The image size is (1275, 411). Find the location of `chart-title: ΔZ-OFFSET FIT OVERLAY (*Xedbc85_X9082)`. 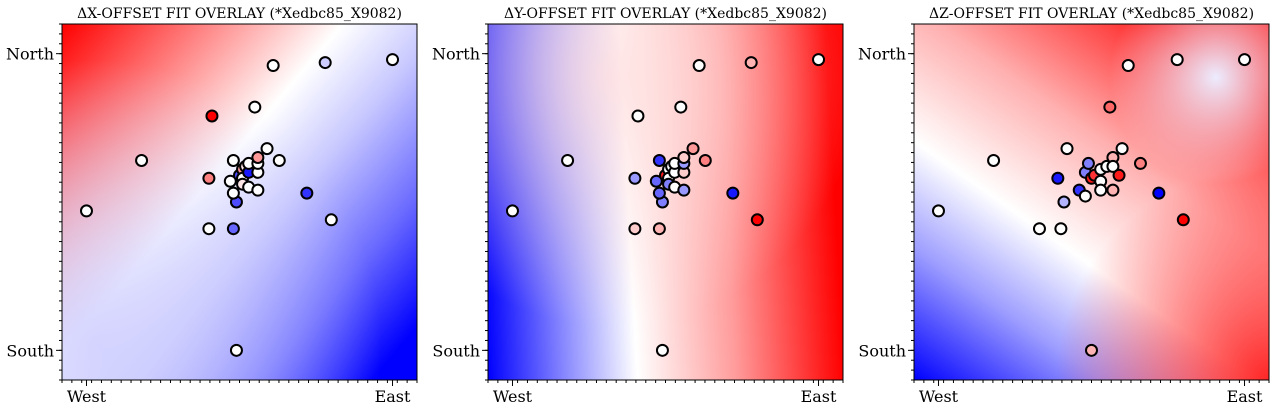

chart-title: ΔZ-OFFSET FIT OVERLAY (*Xedbc85_X9082) is located at coordinates (1091, 14).